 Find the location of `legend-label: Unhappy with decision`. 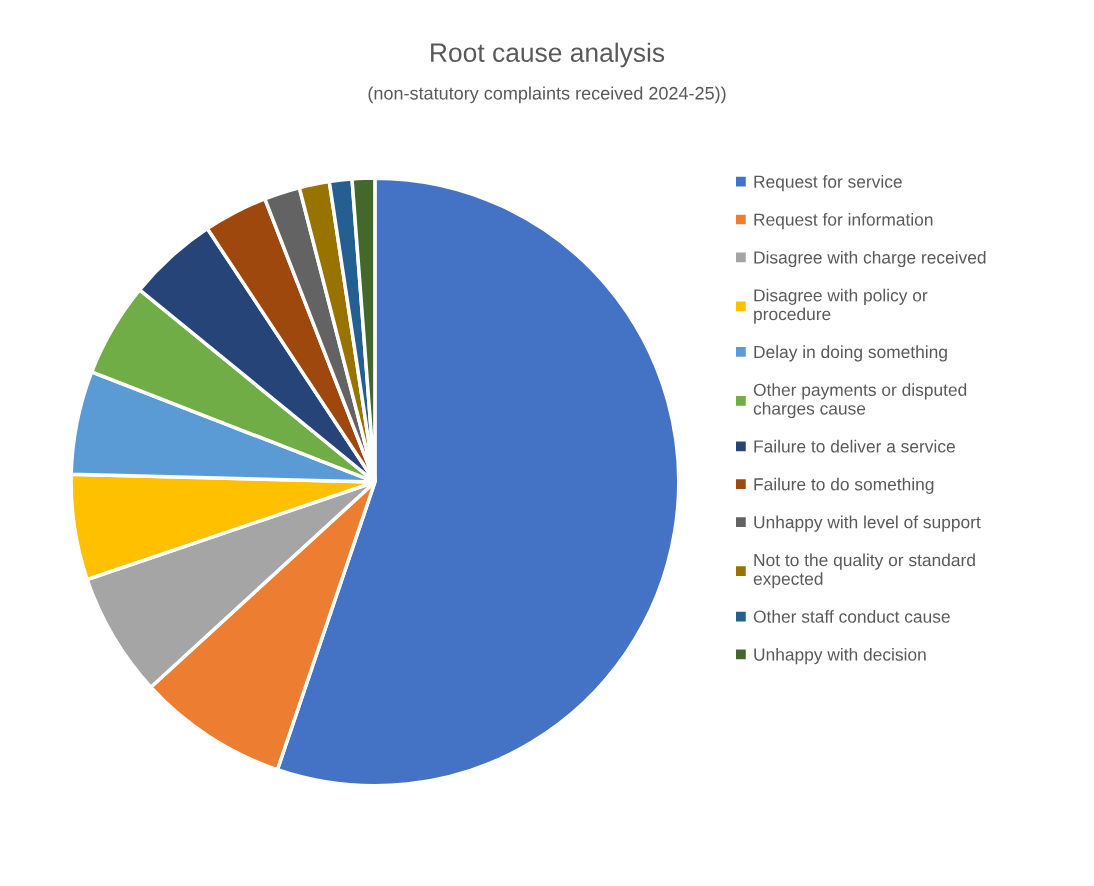

legend-label: Unhappy with decision is located at coordinates (840, 656).